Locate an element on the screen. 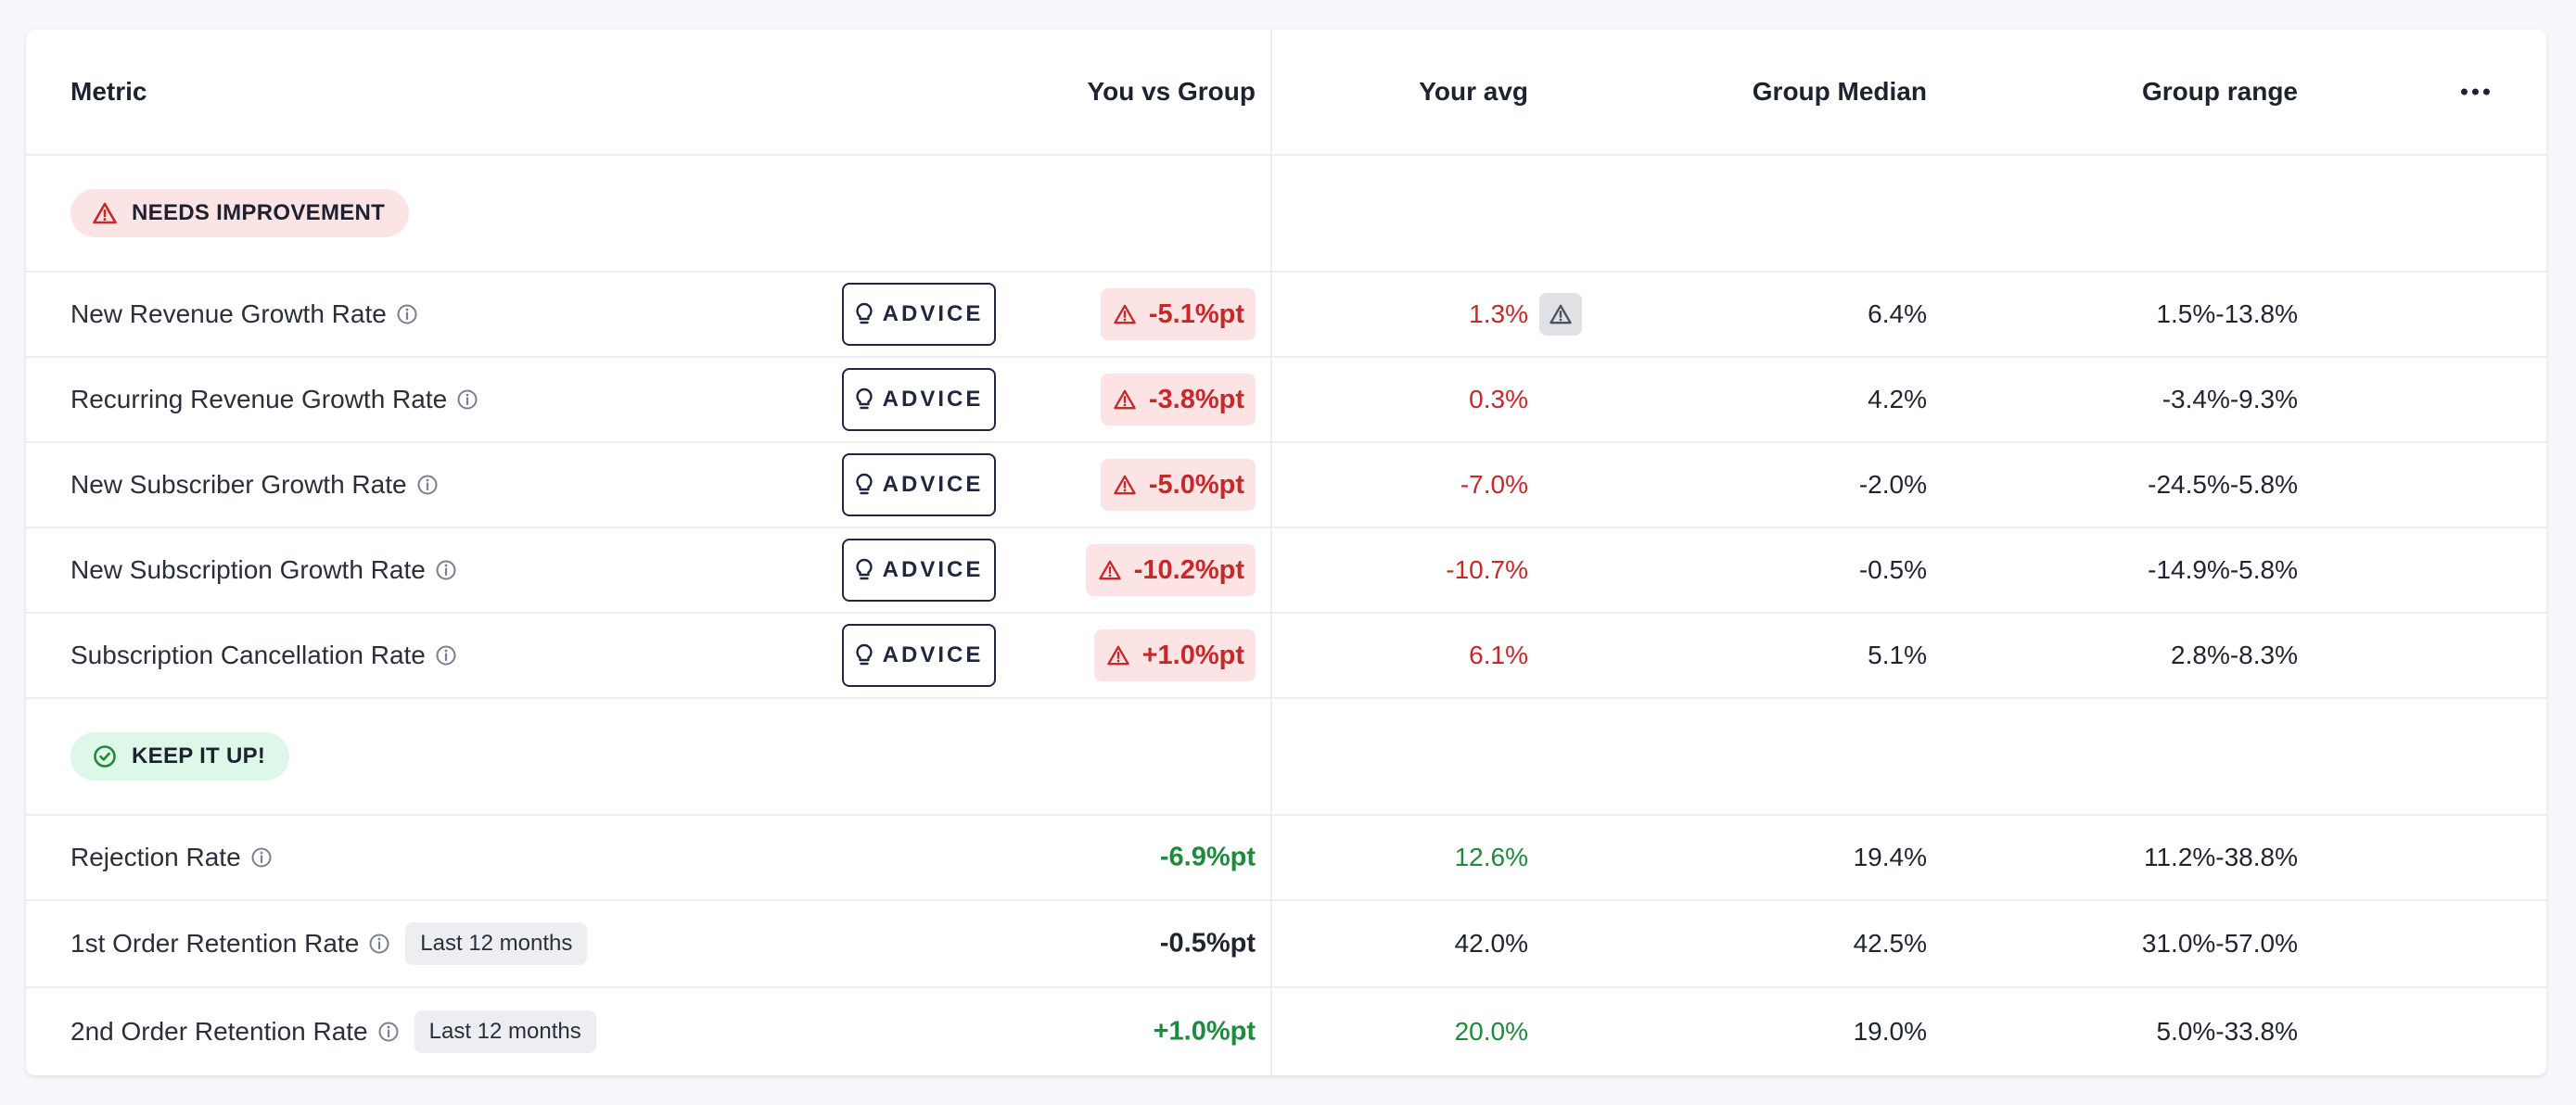  delta-badge: -10.2%pt is located at coordinates (1170, 570).